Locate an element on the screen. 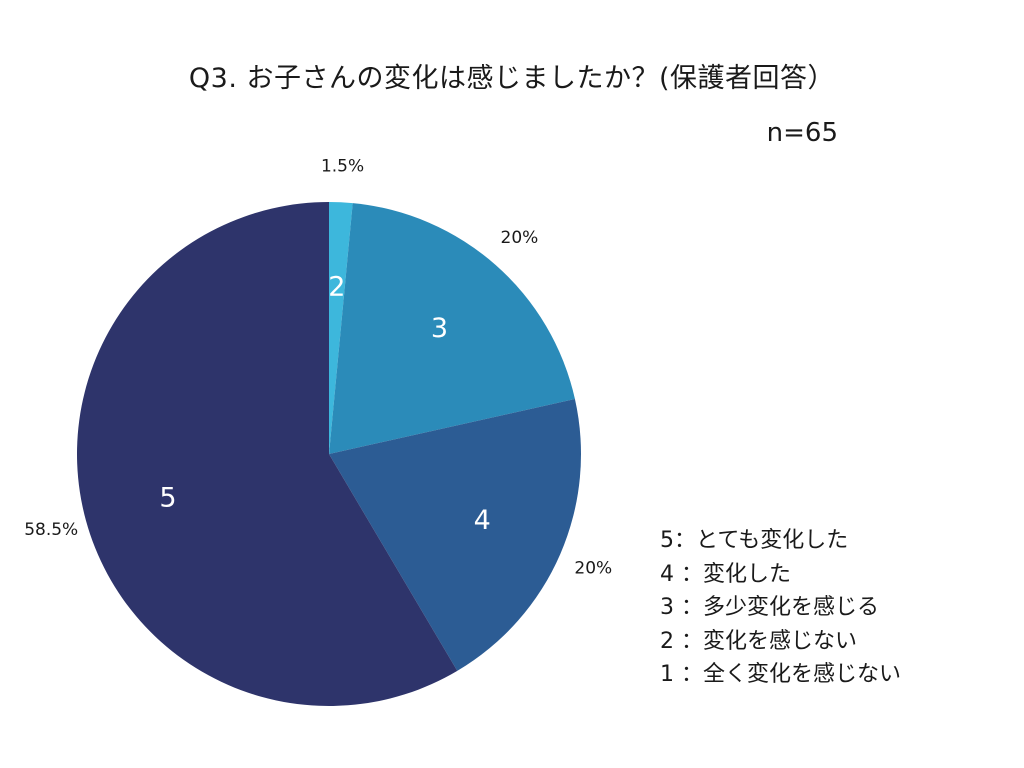 Image resolution: width=1024 pixels, height=768 pixels. percent-label-4: 20% is located at coordinates (593, 568).